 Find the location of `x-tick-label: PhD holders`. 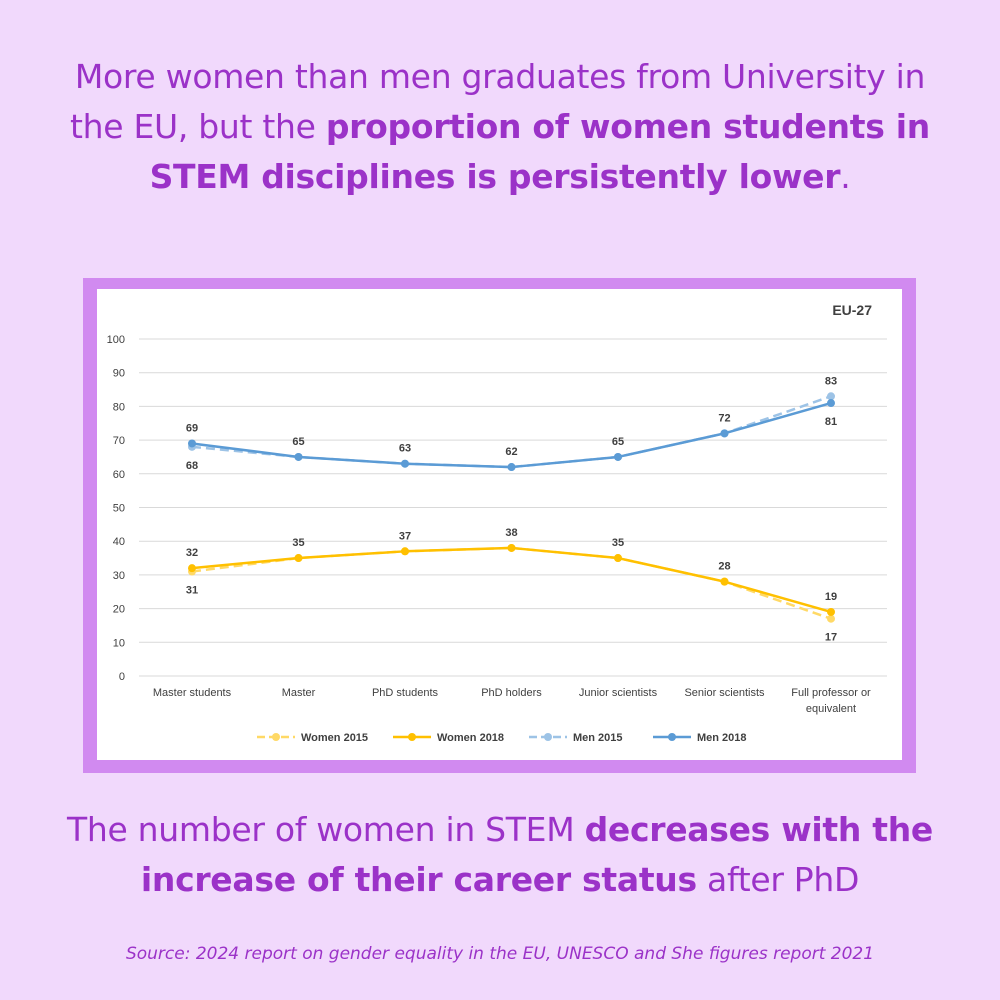

x-tick-label: PhD holders is located at coordinates (511, 693).